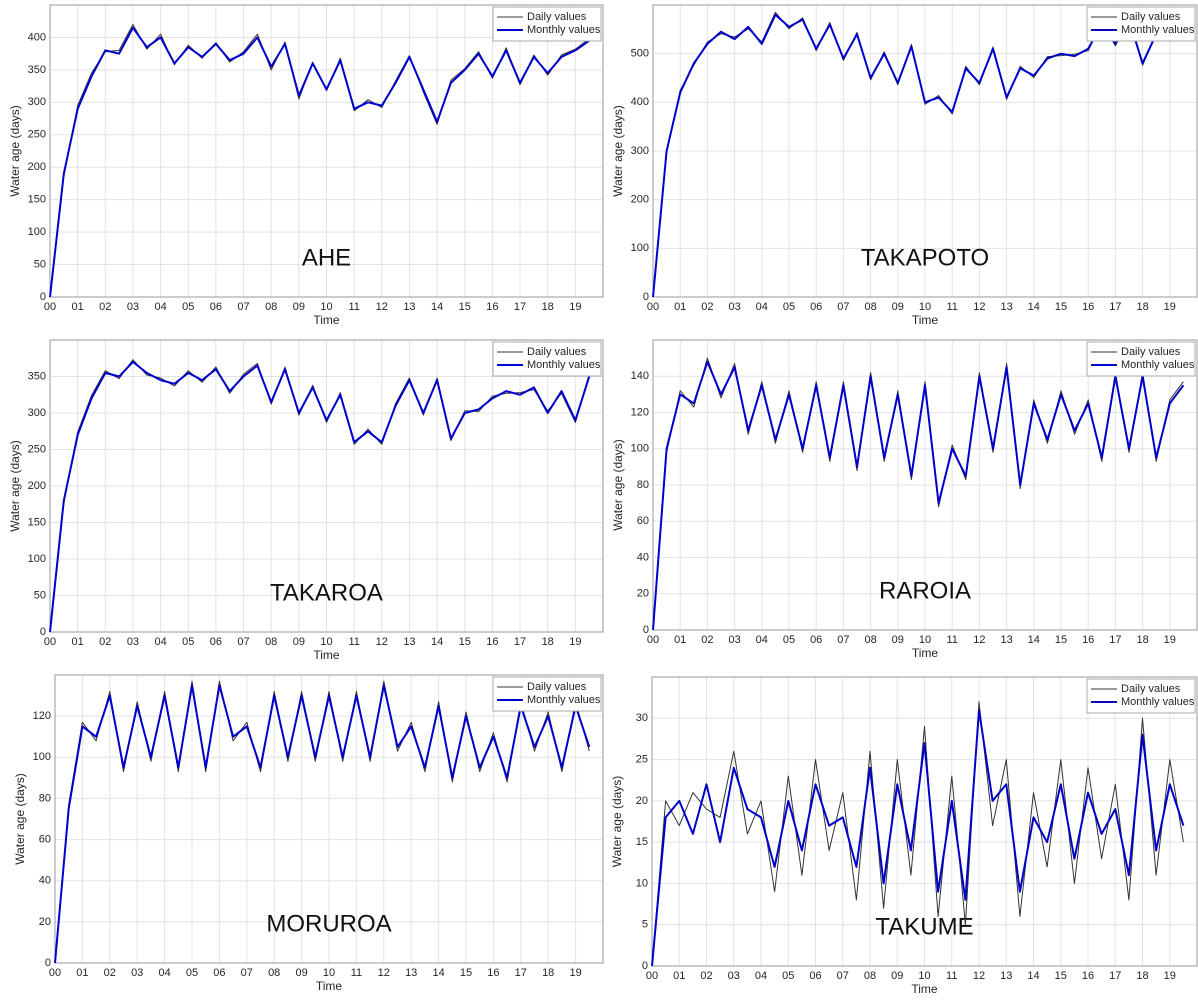 The image size is (1198, 1003). What do you see at coordinates (1141, 24) in the screenshot?
I see `legend-box` at bounding box center [1141, 24].